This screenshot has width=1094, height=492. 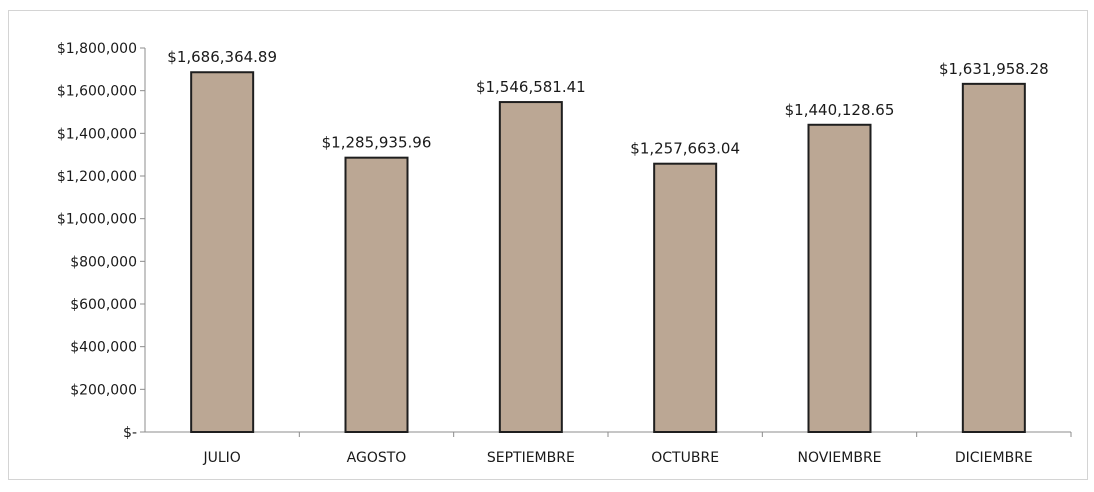 I want to click on y-tick-label: $1,400,000, so click(x=97, y=134).